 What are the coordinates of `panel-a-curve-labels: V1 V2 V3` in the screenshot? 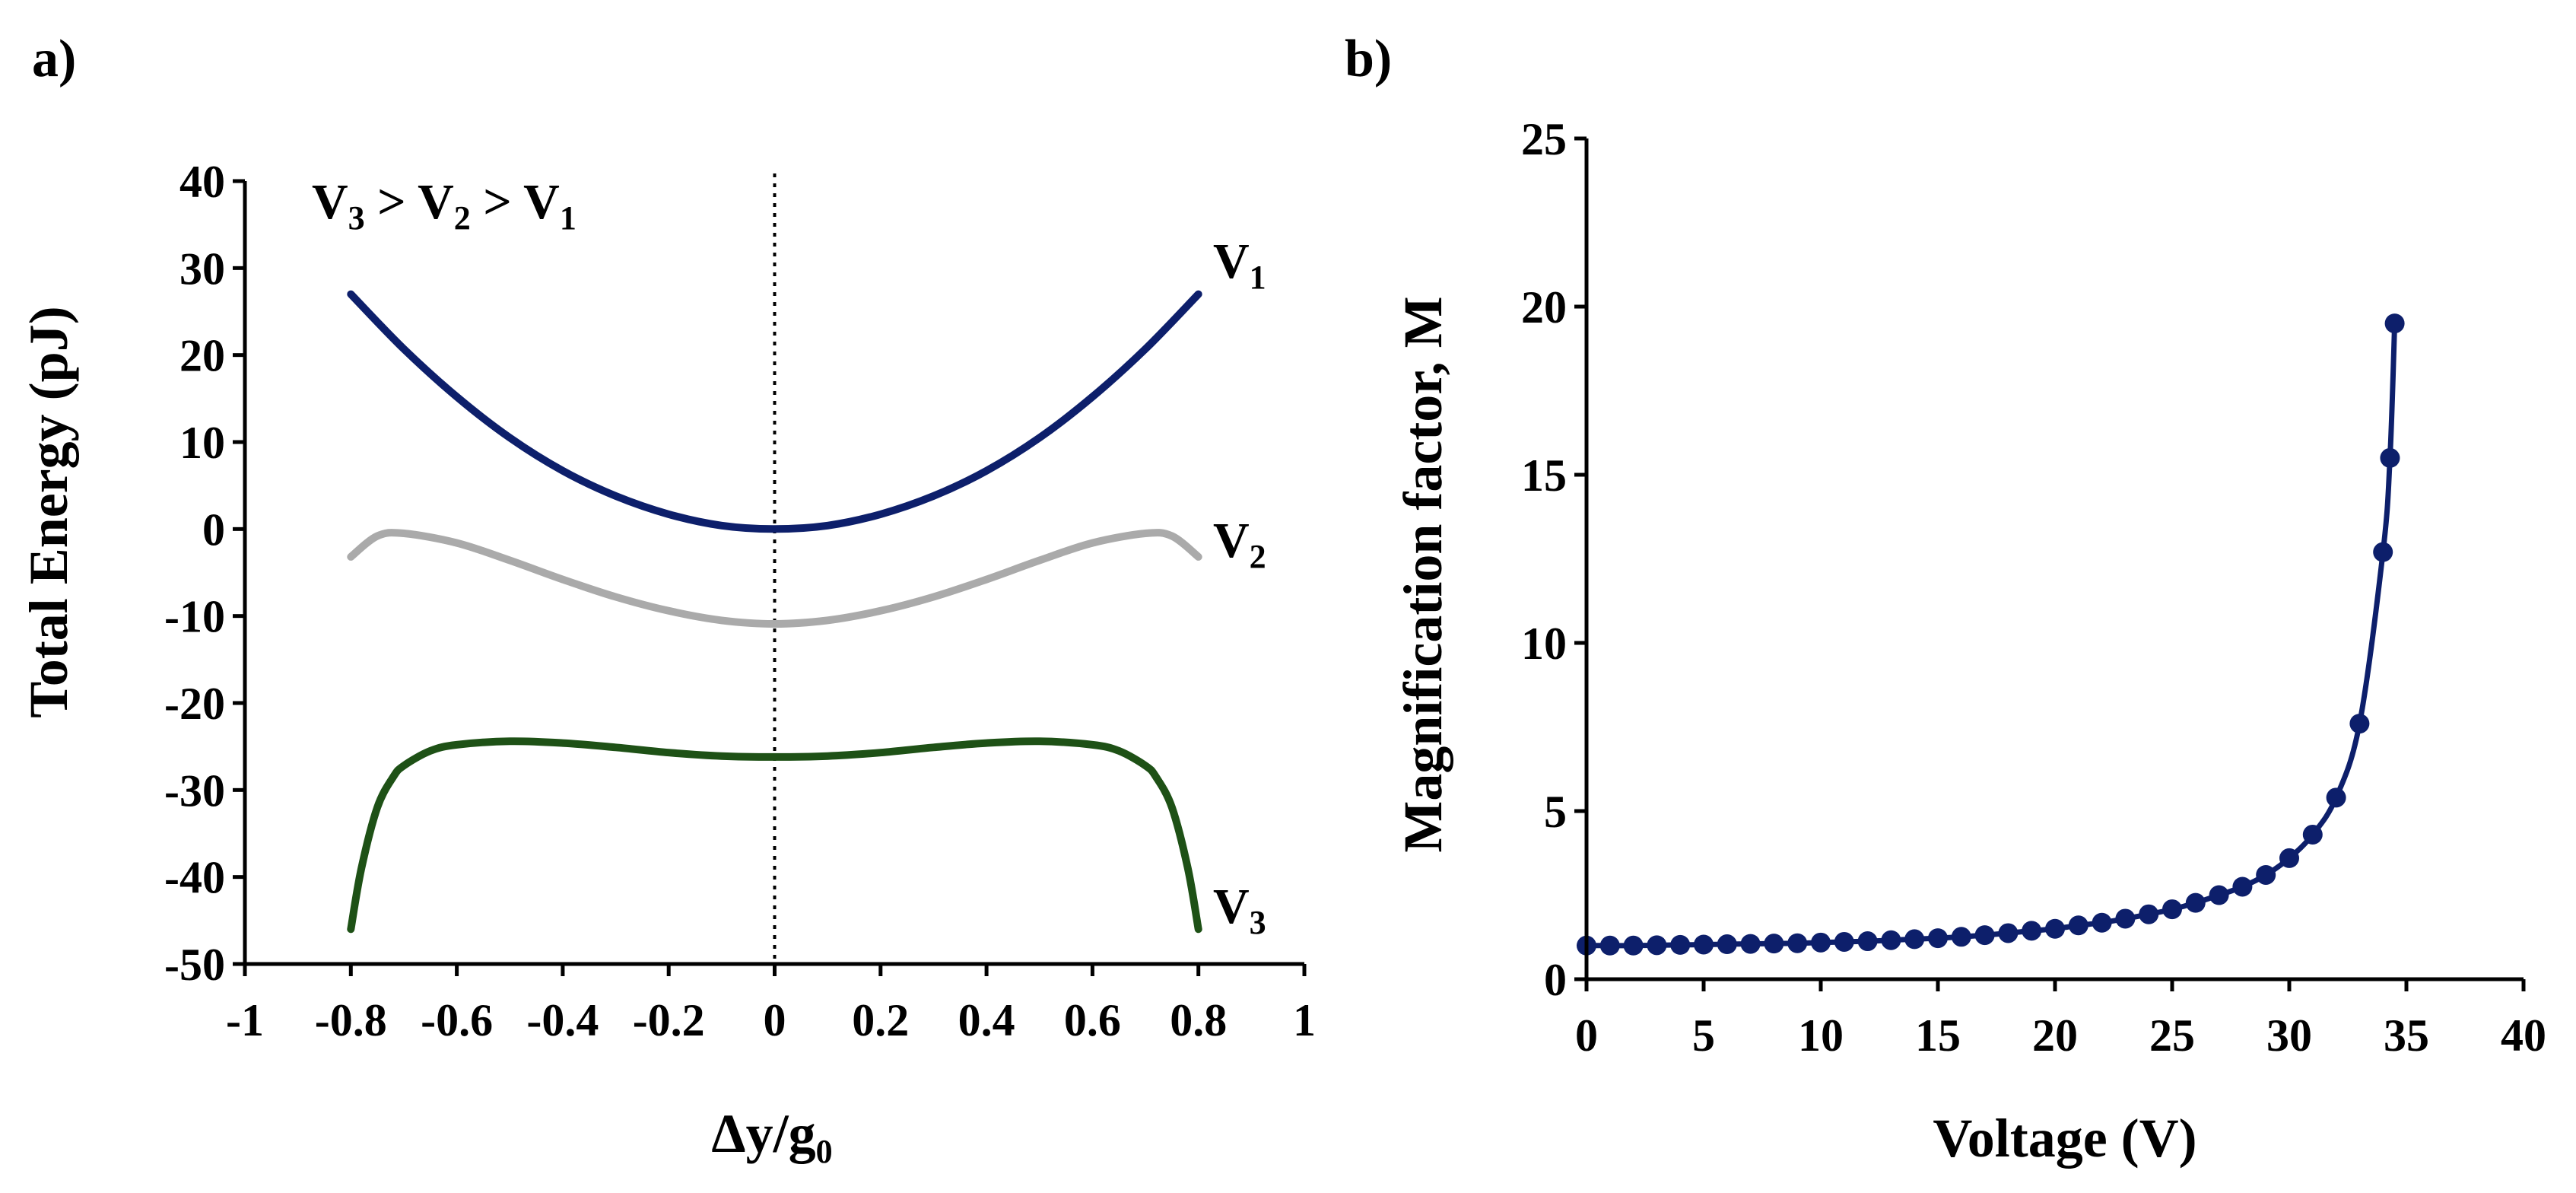 It's located at (1239, 587).